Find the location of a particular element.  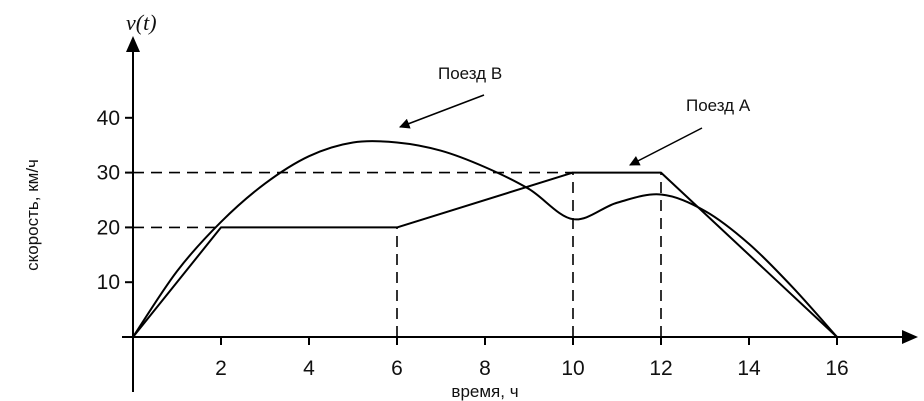

y-tick-label: 20 is located at coordinates (108, 227).